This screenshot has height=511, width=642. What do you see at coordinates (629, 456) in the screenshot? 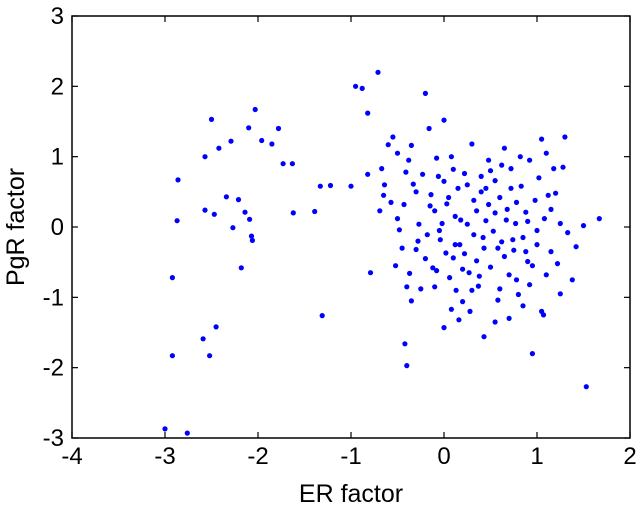
I see `x-tick-label: 2` at bounding box center [629, 456].